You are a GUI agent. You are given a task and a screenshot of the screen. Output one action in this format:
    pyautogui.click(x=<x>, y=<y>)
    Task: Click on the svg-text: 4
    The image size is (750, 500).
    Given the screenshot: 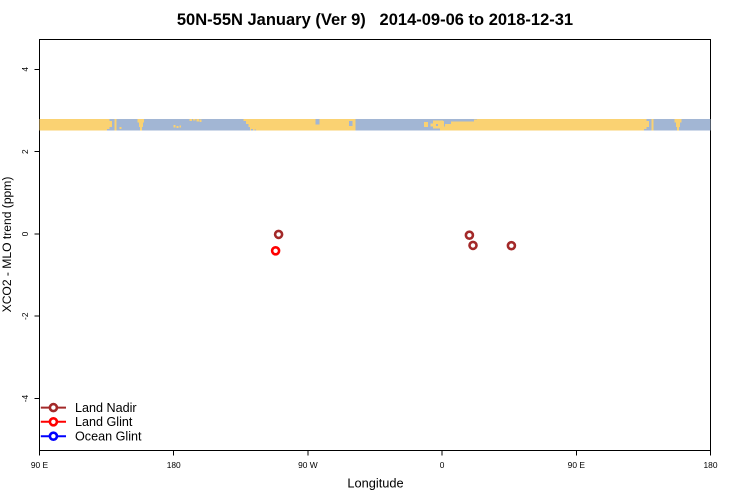 What is the action you would take?
    pyautogui.click(x=25, y=69)
    